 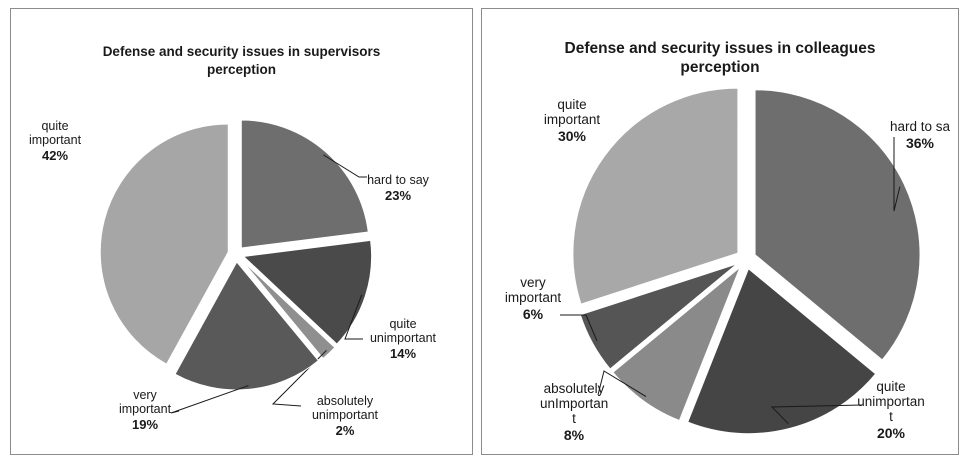 I want to click on slice-value: 20%, so click(x=891, y=433).